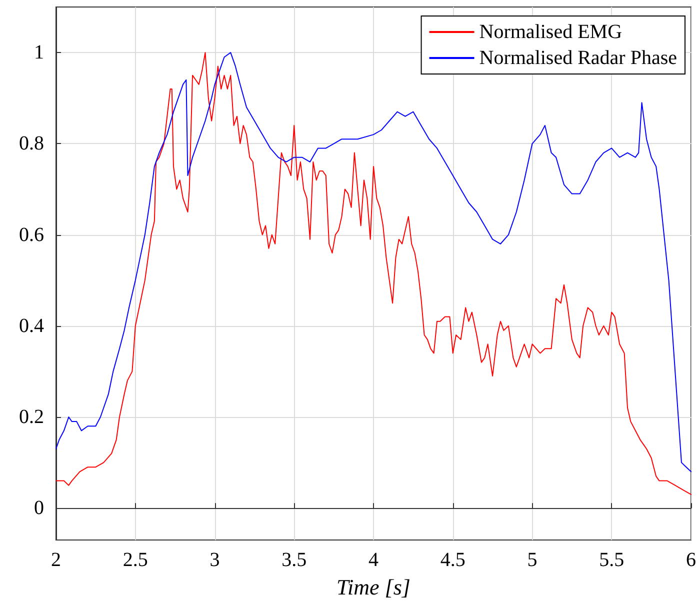 The width and height of the screenshot is (699, 614). I want to click on y-tick-label: 0.8, so click(31, 143).